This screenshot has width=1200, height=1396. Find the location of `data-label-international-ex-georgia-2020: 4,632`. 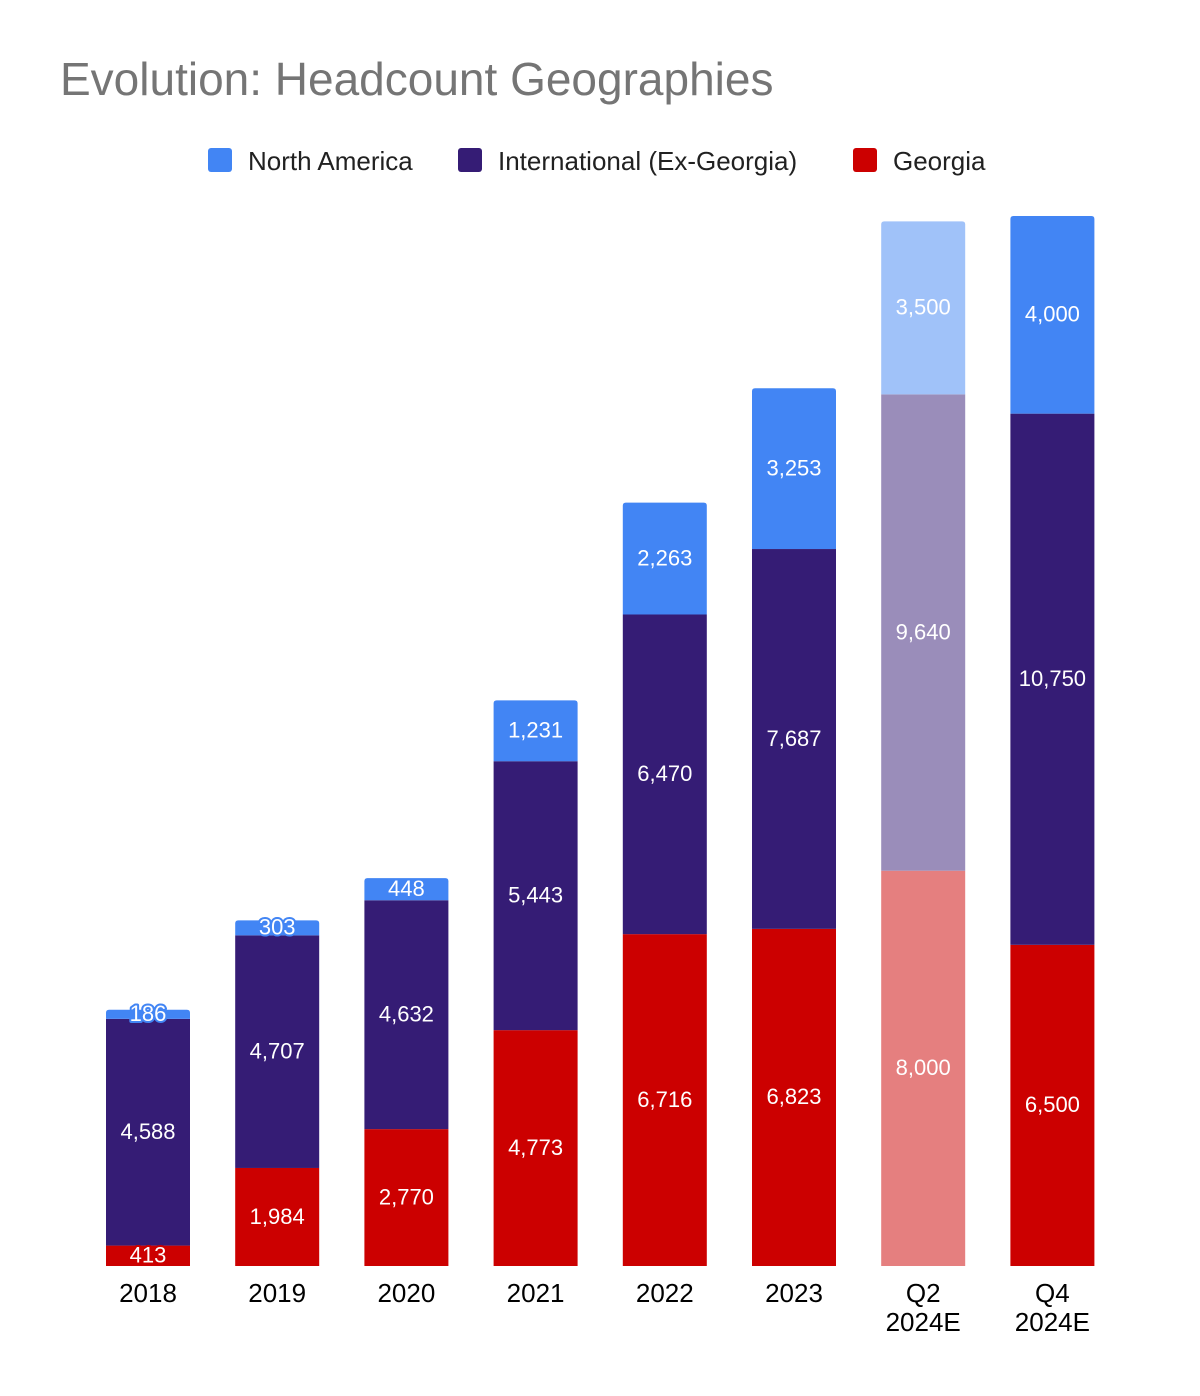

data-label-international-ex-georgia-2020: 4,632 is located at coordinates (406, 1014).